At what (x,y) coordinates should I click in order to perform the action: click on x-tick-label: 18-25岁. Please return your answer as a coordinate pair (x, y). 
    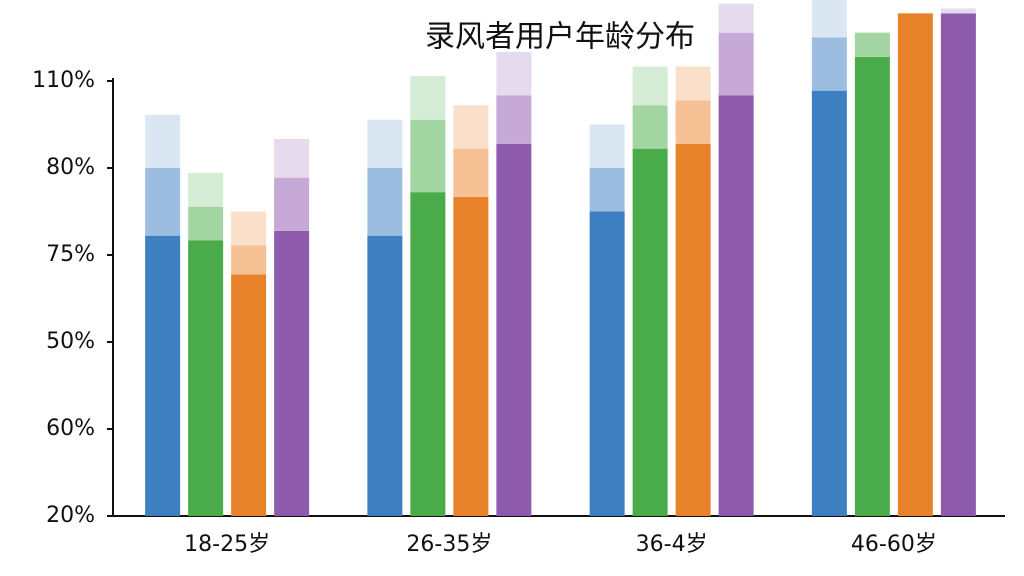
    Looking at the image, I should click on (227, 544).